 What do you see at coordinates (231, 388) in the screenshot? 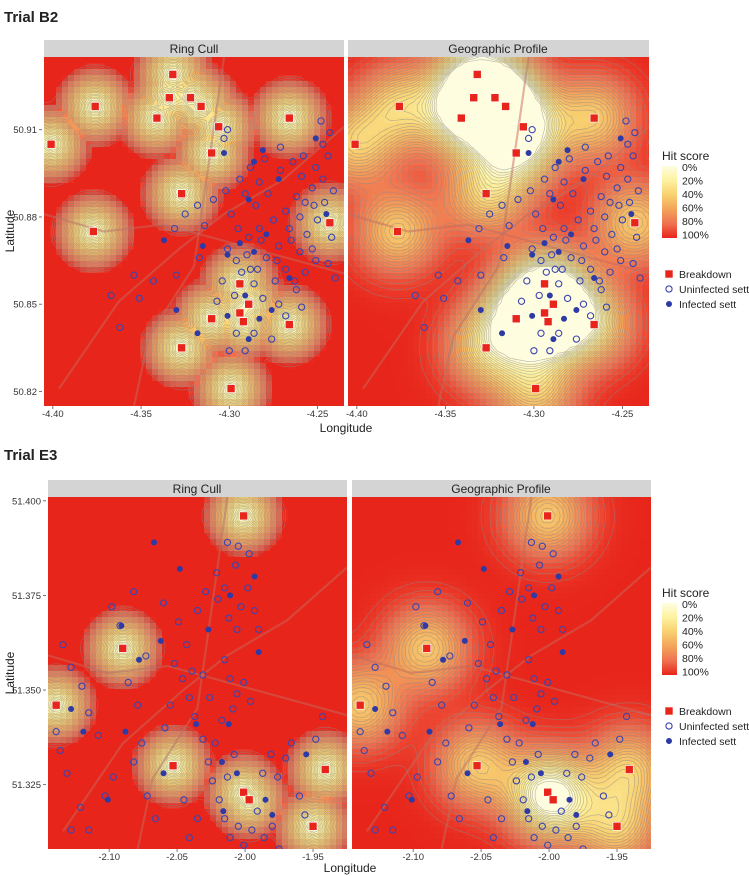
I see `breakdown-point` at bounding box center [231, 388].